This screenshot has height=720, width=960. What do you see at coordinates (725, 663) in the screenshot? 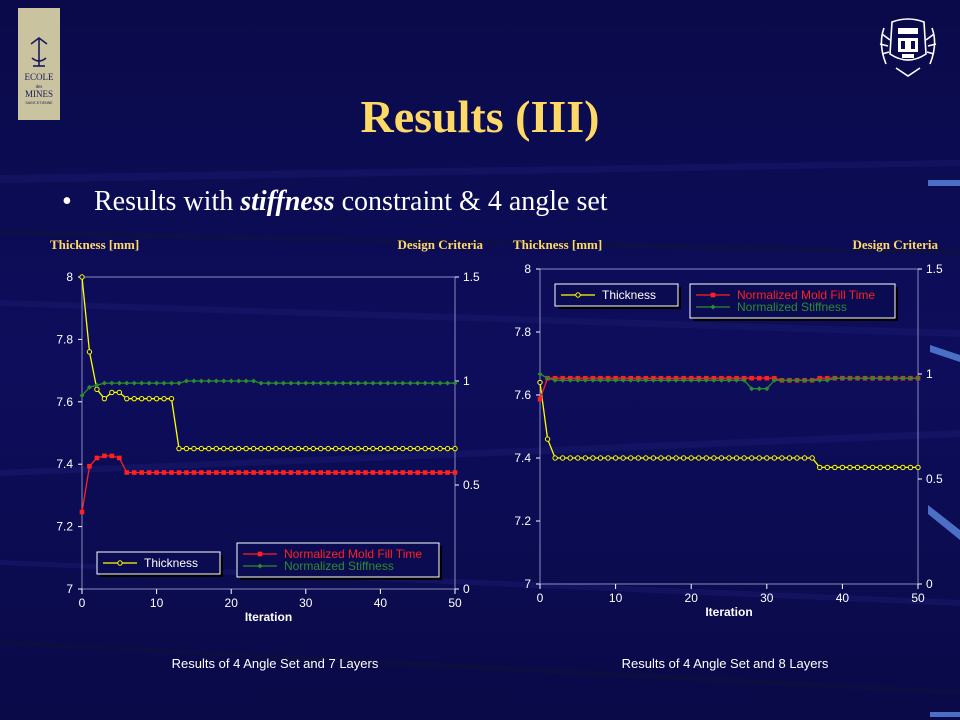
I see `chart-8-layers-caption: Results of 4 Angle Set and 8 Layers` at bounding box center [725, 663].